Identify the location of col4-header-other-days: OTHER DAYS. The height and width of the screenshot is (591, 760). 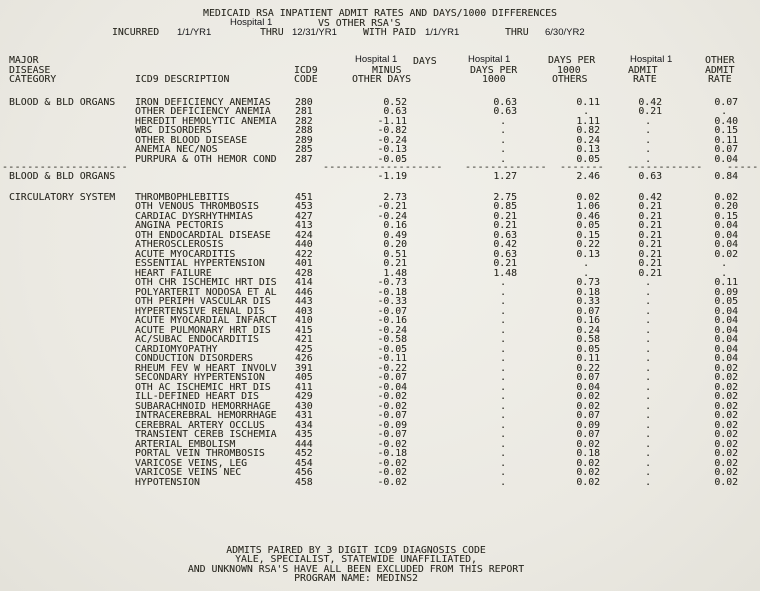
(381, 79).